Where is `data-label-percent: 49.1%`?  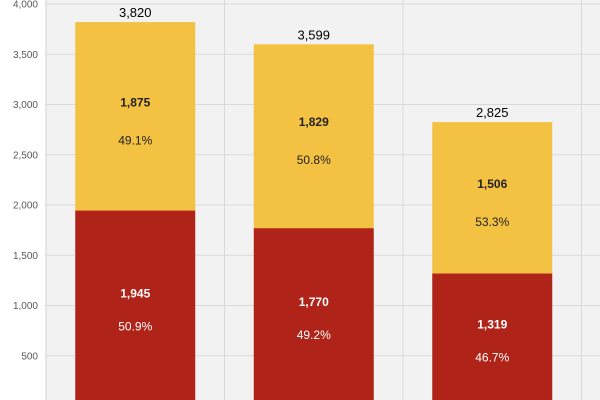 data-label-percent: 49.1% is located at coordinates (135, 140).